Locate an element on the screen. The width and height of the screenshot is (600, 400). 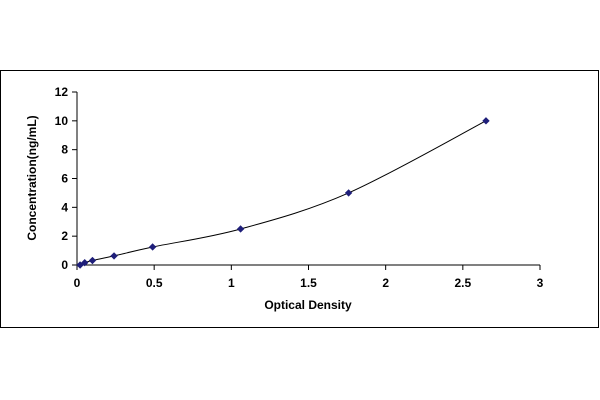
y-tick-label: 4 is located at coordinates (64, 207).